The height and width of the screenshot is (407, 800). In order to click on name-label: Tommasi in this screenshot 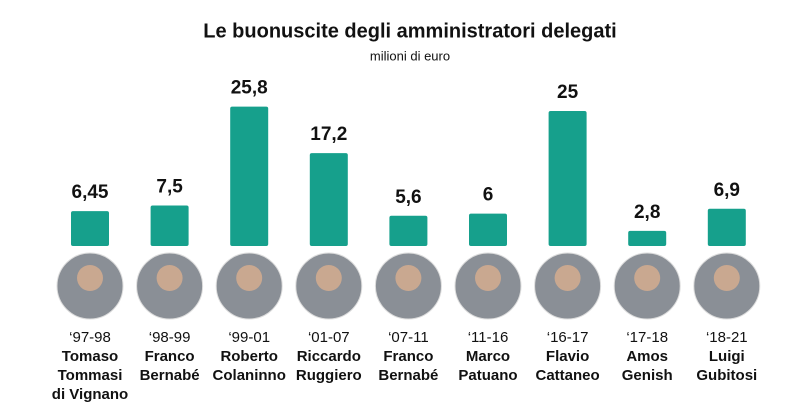, I will do `click(90, 375)`.